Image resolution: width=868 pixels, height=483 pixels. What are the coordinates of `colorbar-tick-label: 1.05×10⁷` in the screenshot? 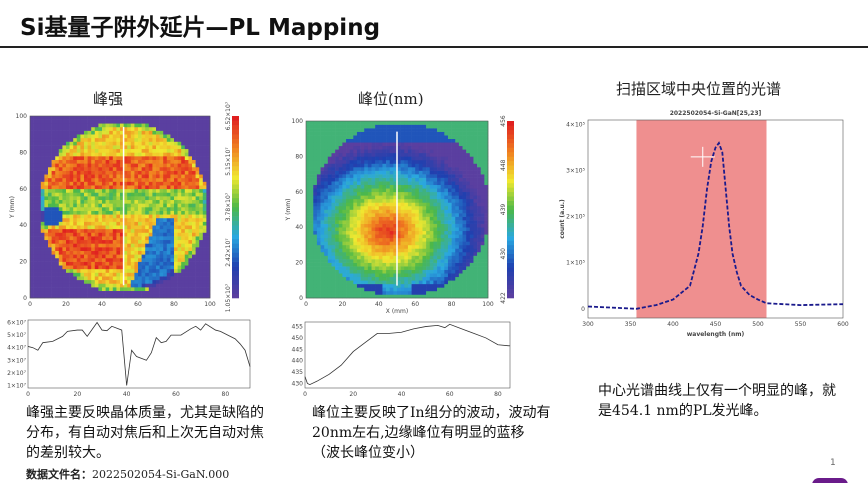 It's located at (228, 297).